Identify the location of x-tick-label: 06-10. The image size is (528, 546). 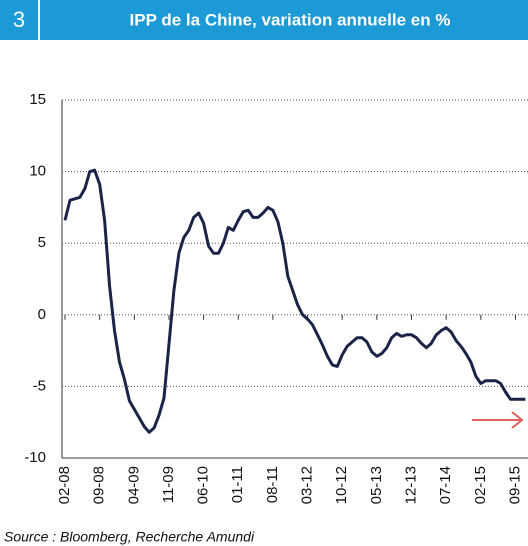
(203, 485).